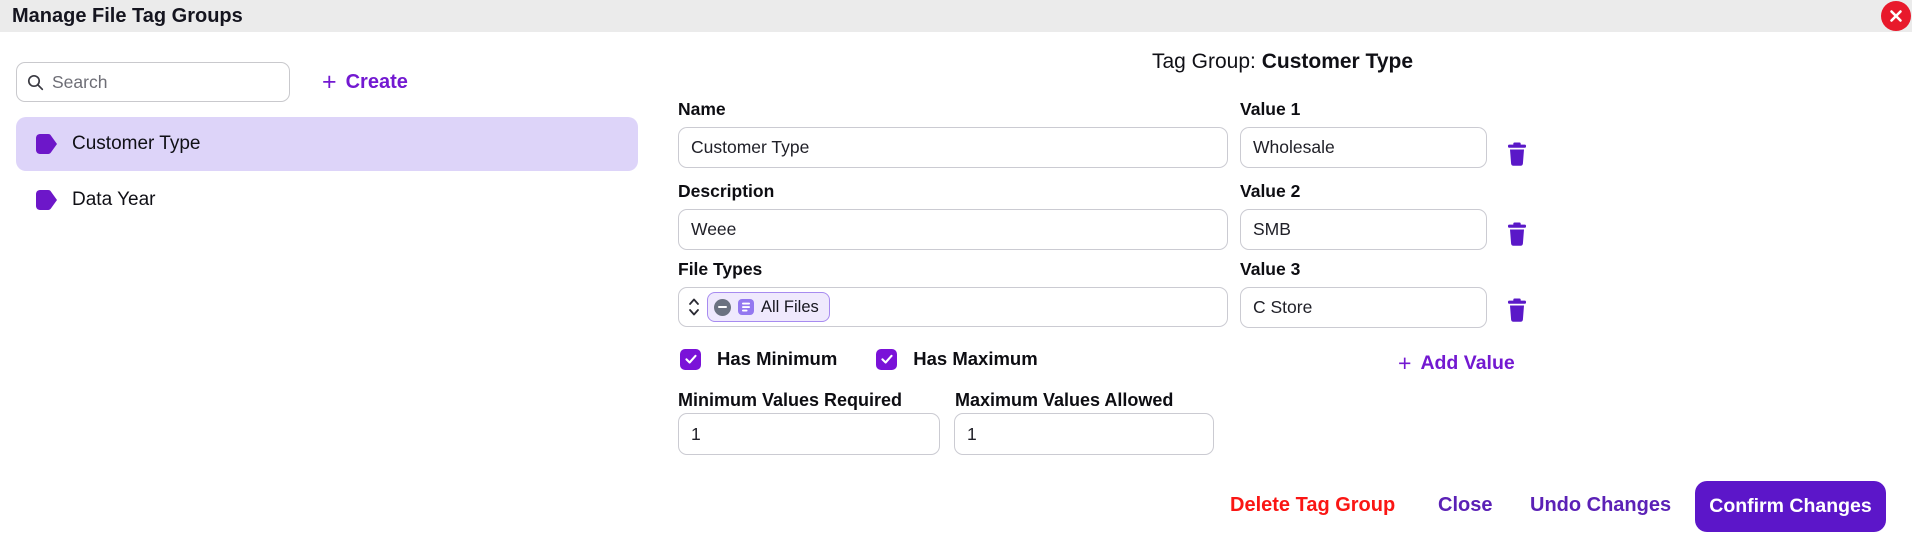 Image resolution: width=1912 pixels, height=550 pixels. Describe the element at coordinates (114, 199) in the screenshot. I see `sidebar-item-label: Data Year` at that location.